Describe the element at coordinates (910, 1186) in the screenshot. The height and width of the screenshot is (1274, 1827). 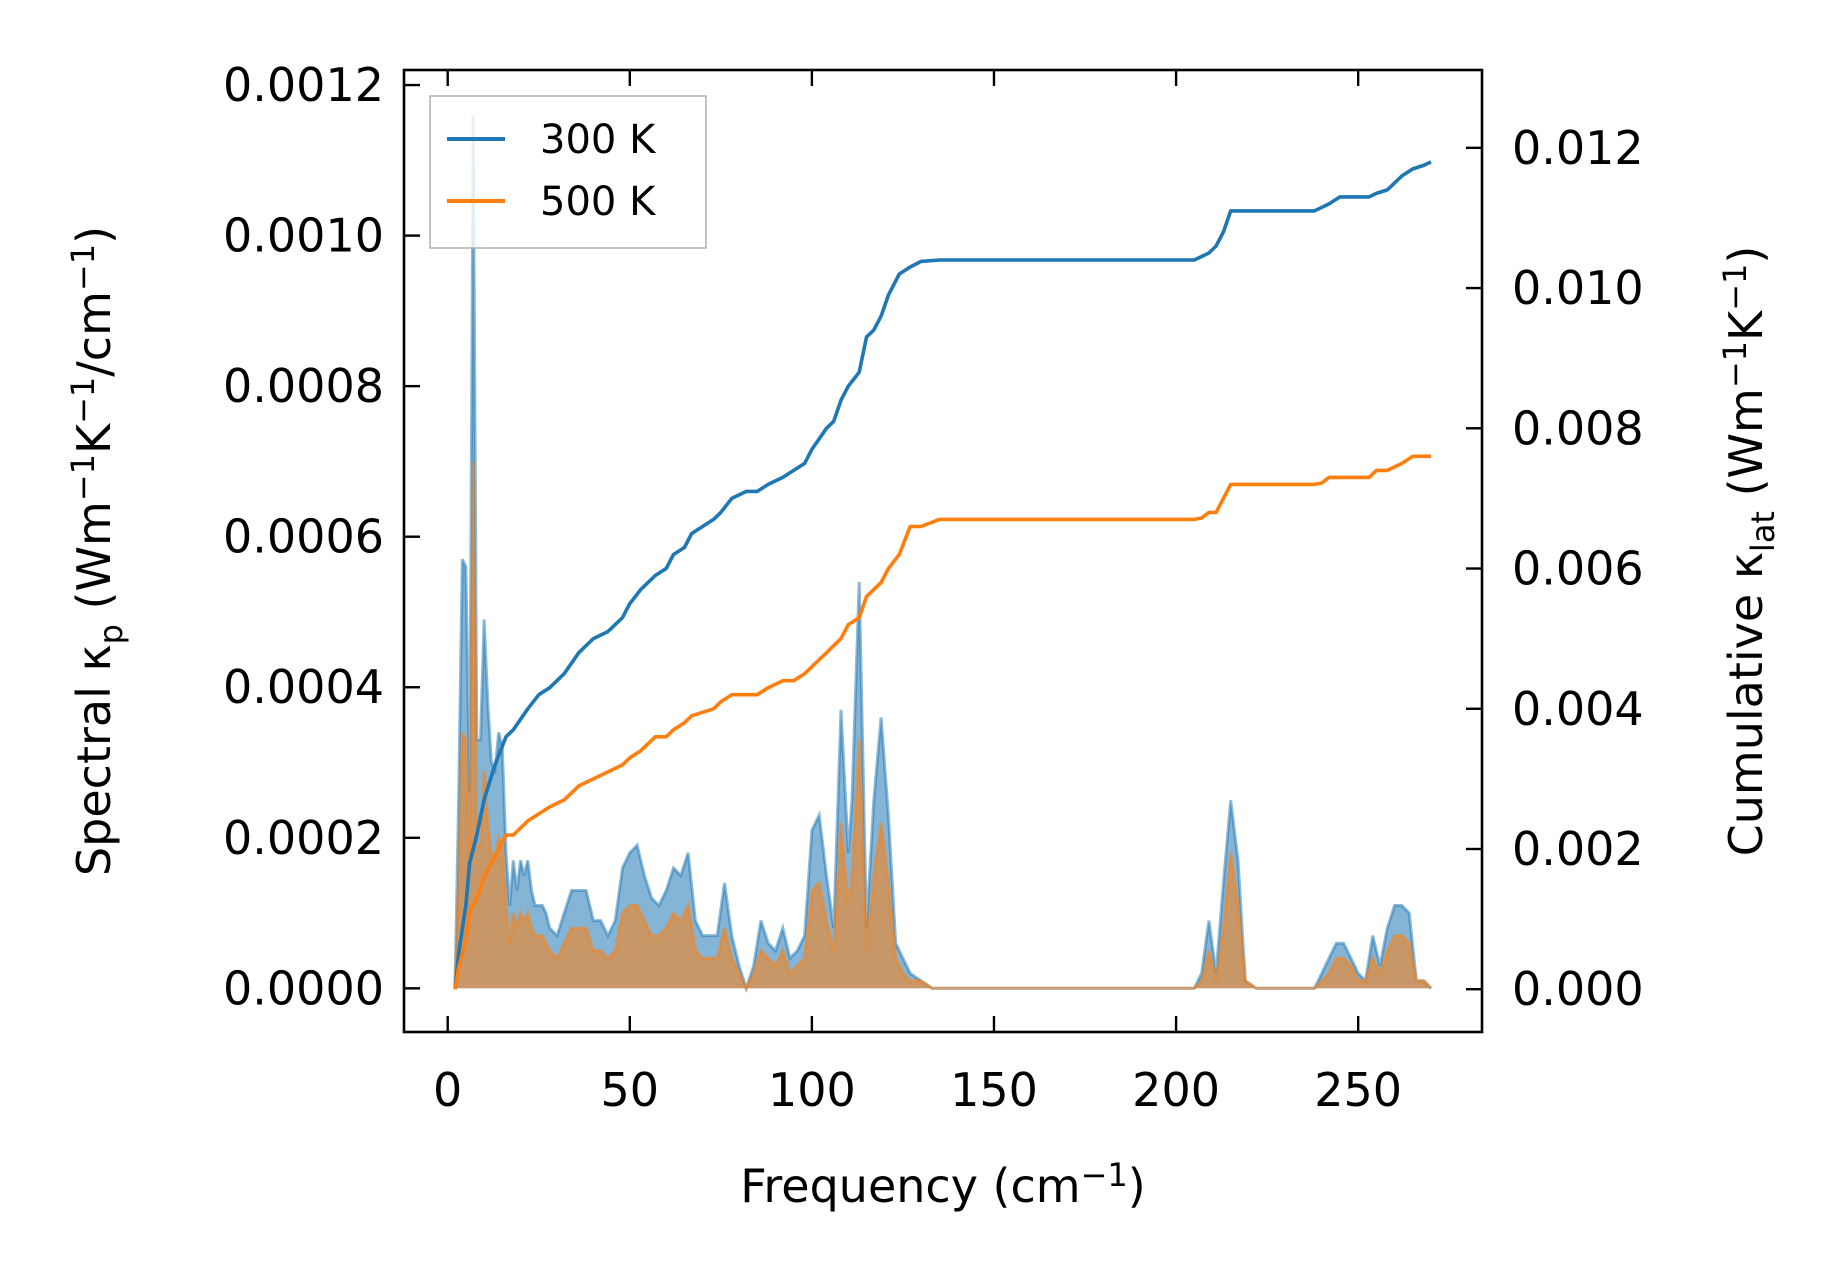
I see `x-axis-title-main: Frequency (cm` at that location.